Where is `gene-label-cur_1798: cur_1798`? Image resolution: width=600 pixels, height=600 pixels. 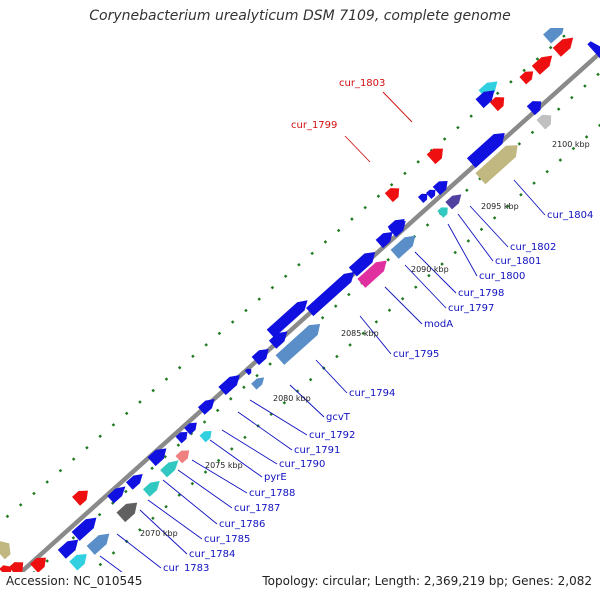
gene-label-cur_1798: cur_1798 is located at coordinates (481, 293).